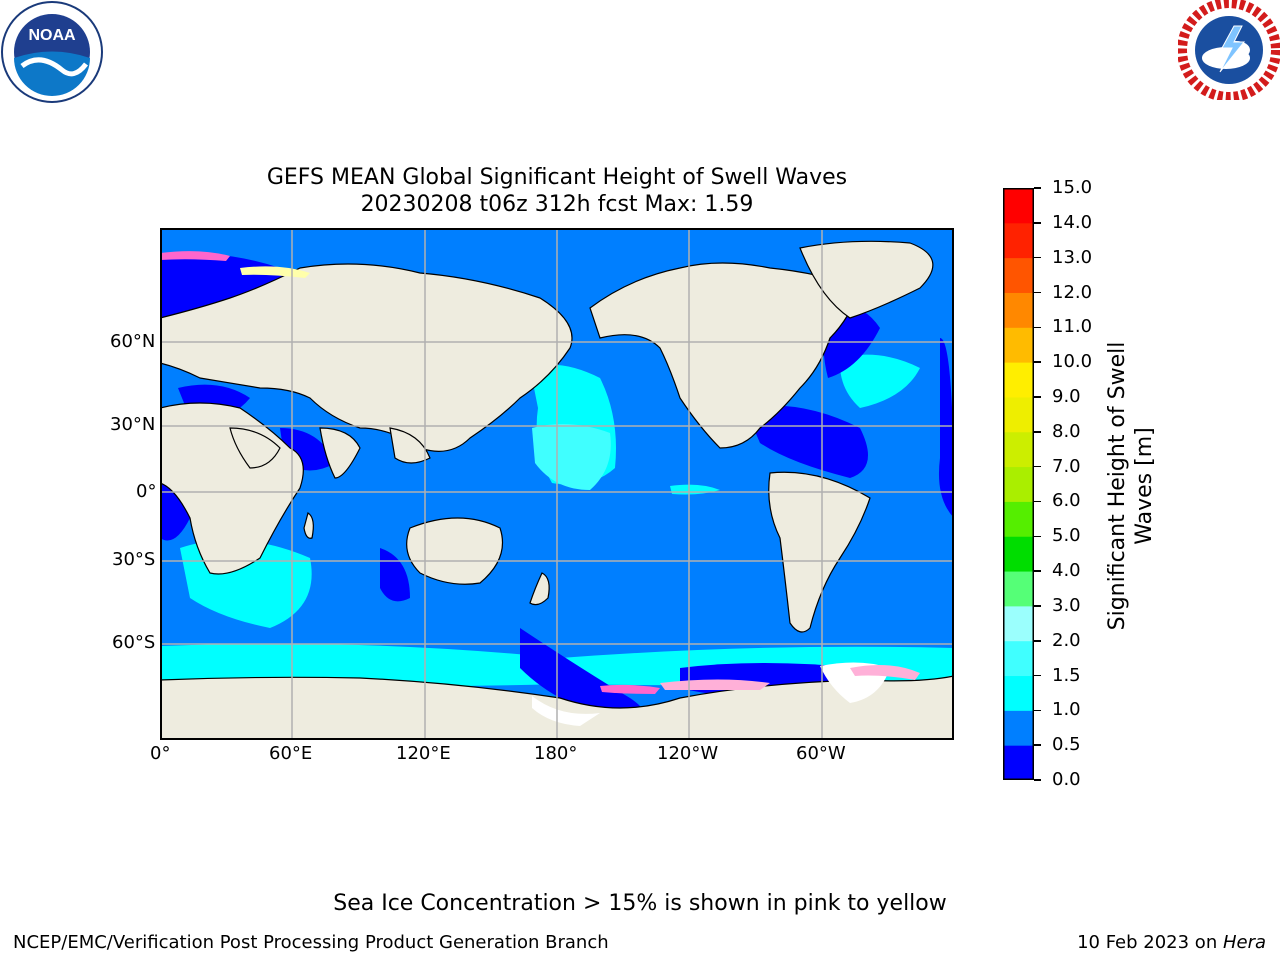  I want to click on colorbar-tick-label: 15.0, so click(1072, 187).